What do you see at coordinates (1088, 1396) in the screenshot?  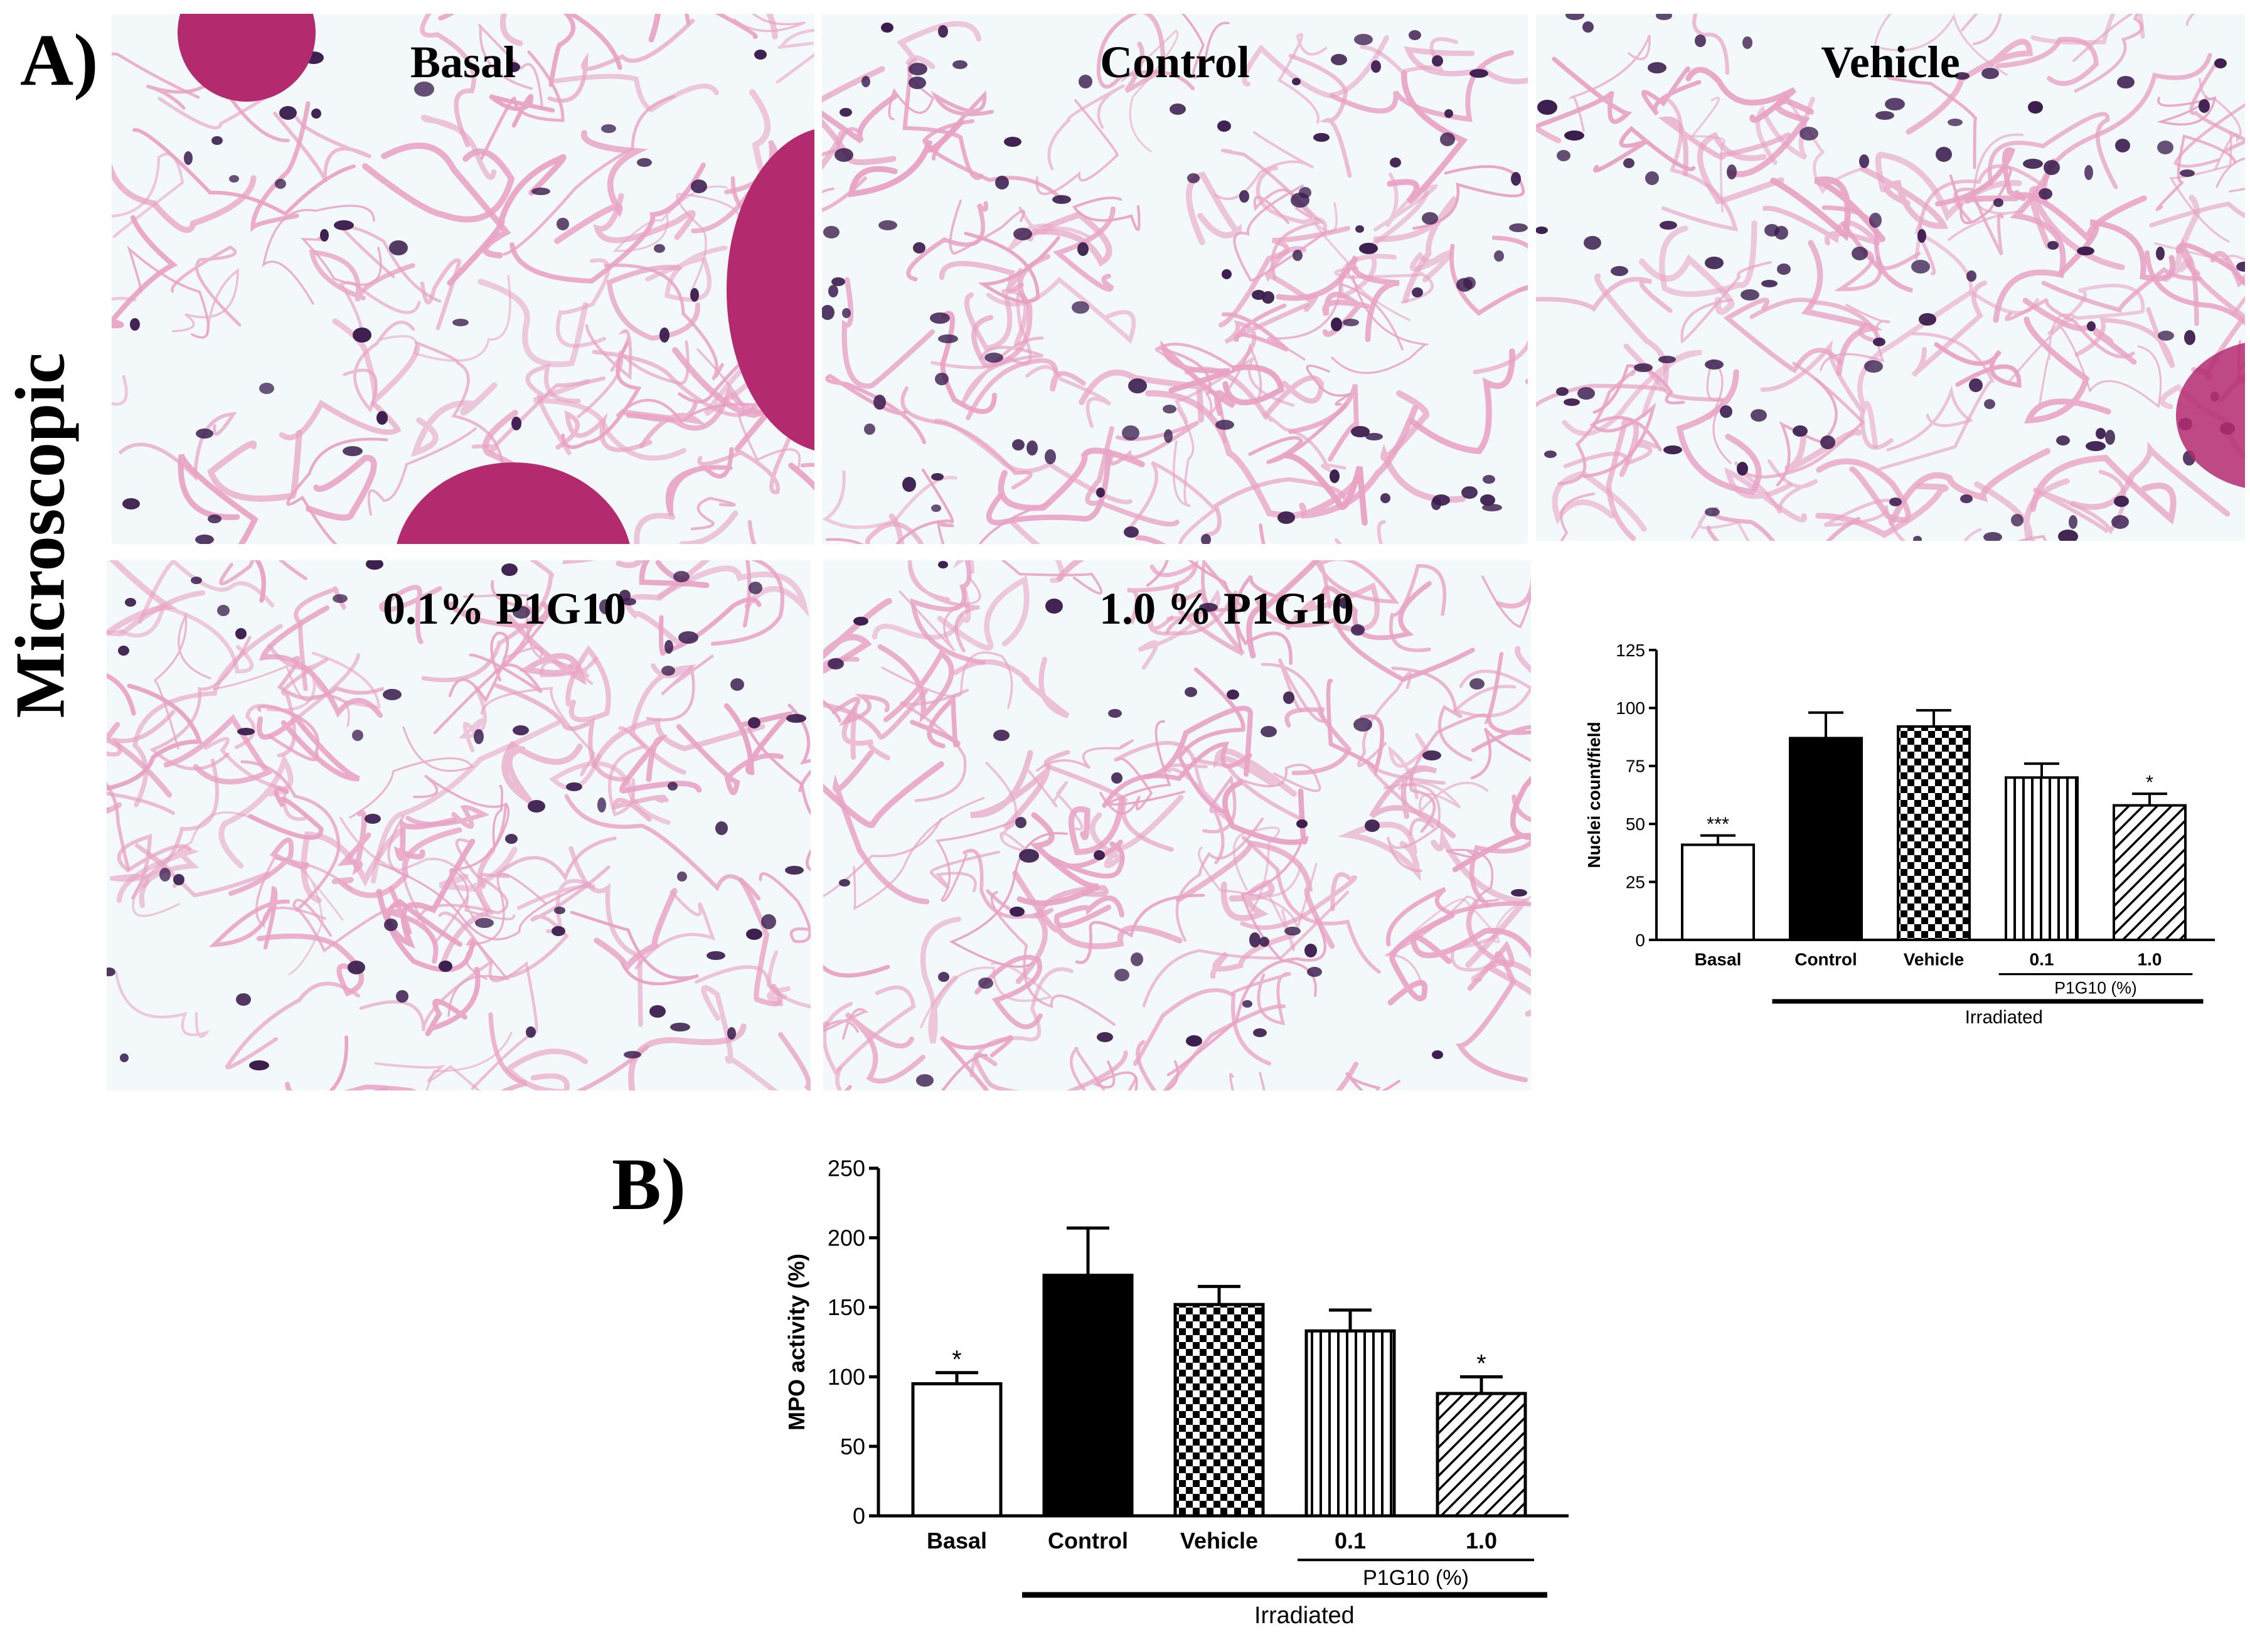 I see `bar` at bounding box center [1088, 1396].